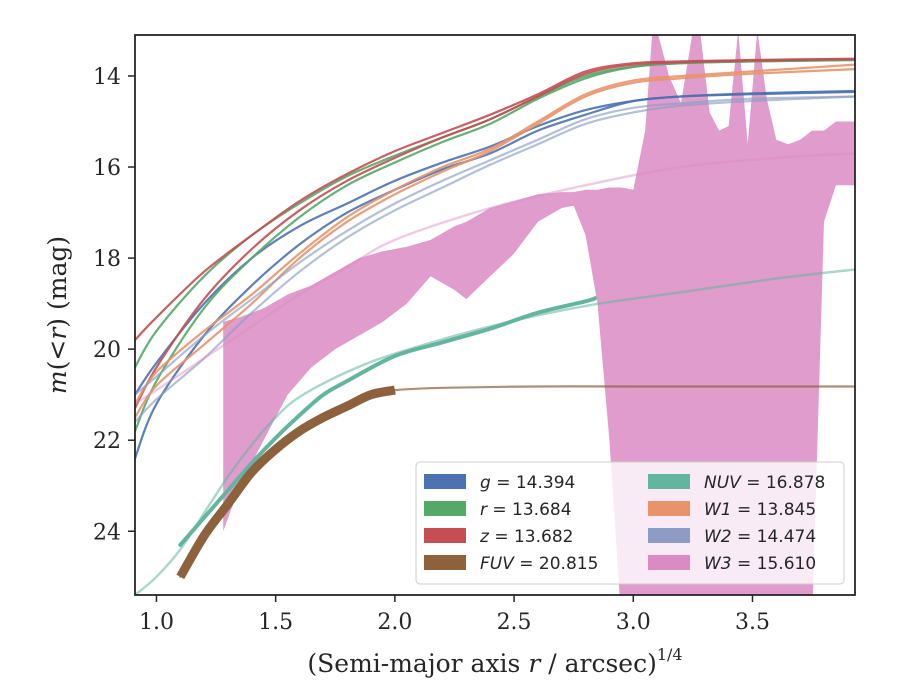 Image resolution: width=900 pixels, height=700 pixels. What do you see at coordinates (669, 508) in the screenshot?
I see `legend-swatch-w1` at bounding box center [669, 508].